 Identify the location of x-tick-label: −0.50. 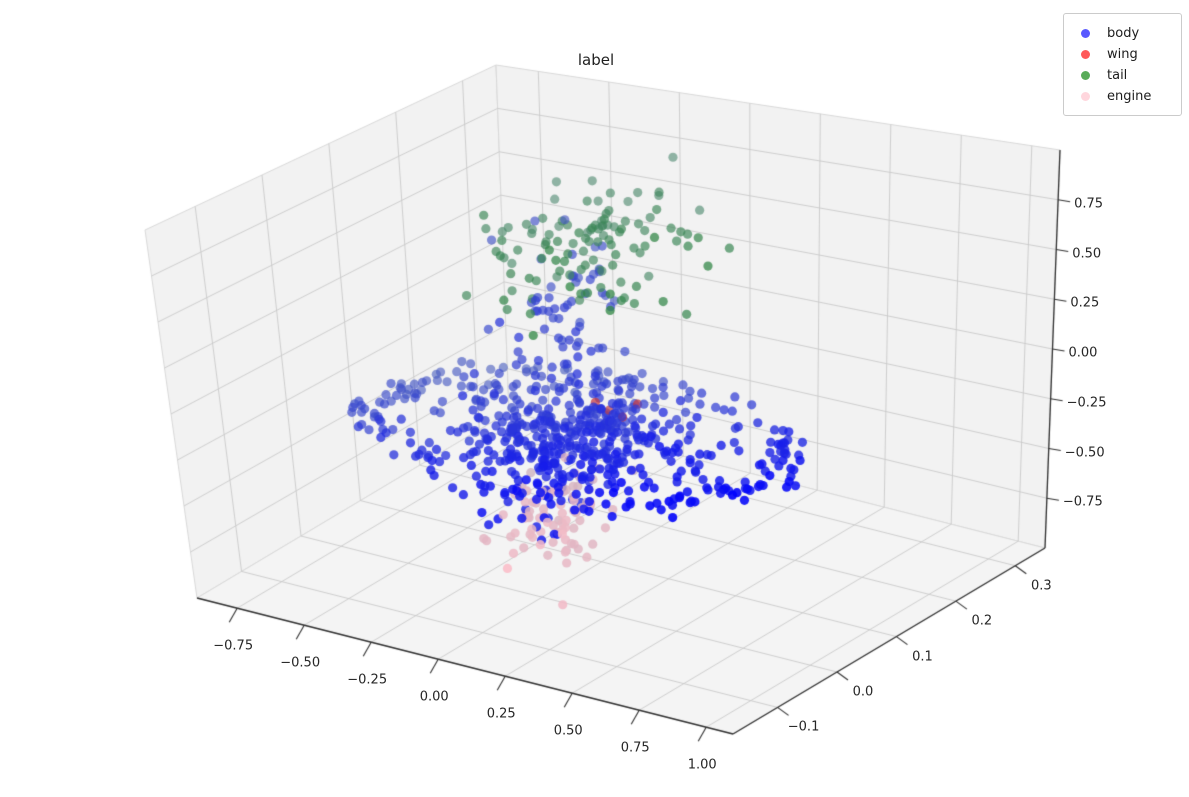
(300, 663).